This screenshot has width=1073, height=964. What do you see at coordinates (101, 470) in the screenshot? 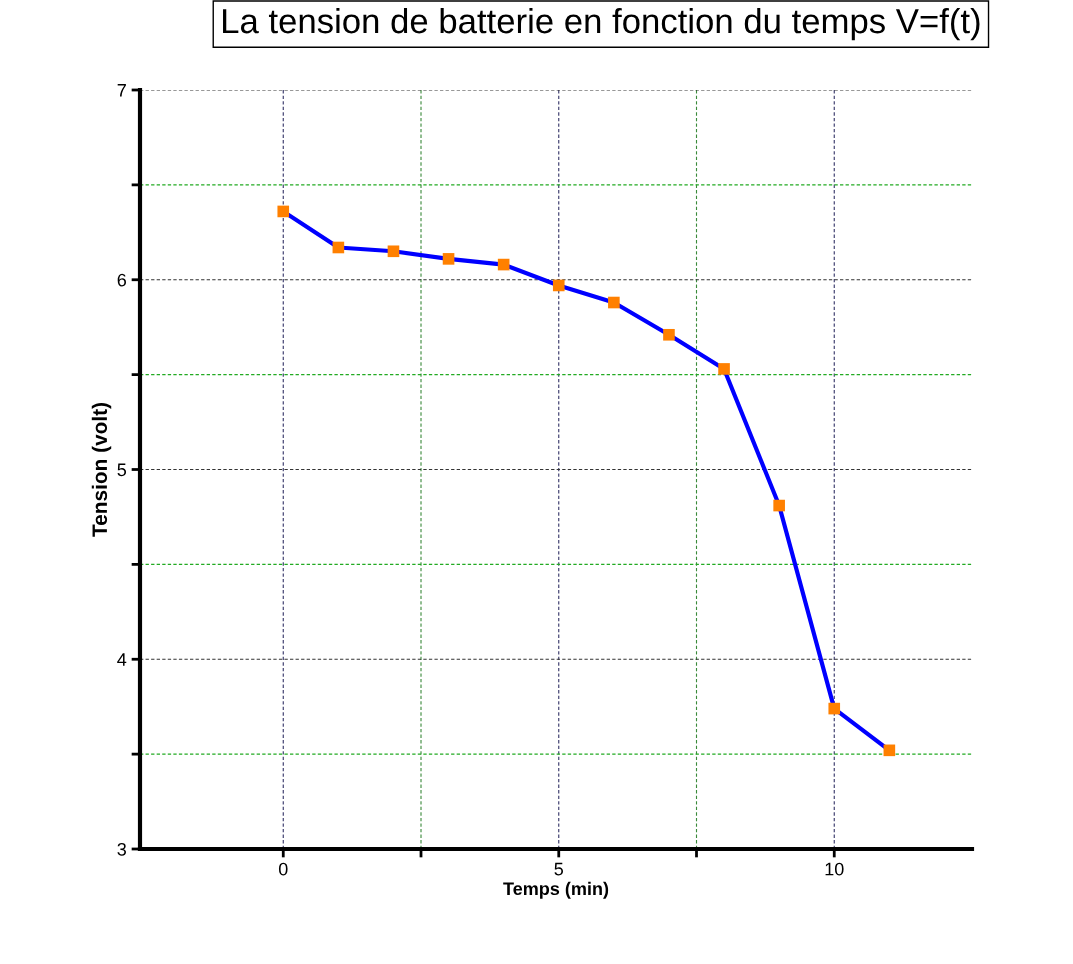
I see `y-axis-title: Tension (volt)` at bounding box center [101, 470].